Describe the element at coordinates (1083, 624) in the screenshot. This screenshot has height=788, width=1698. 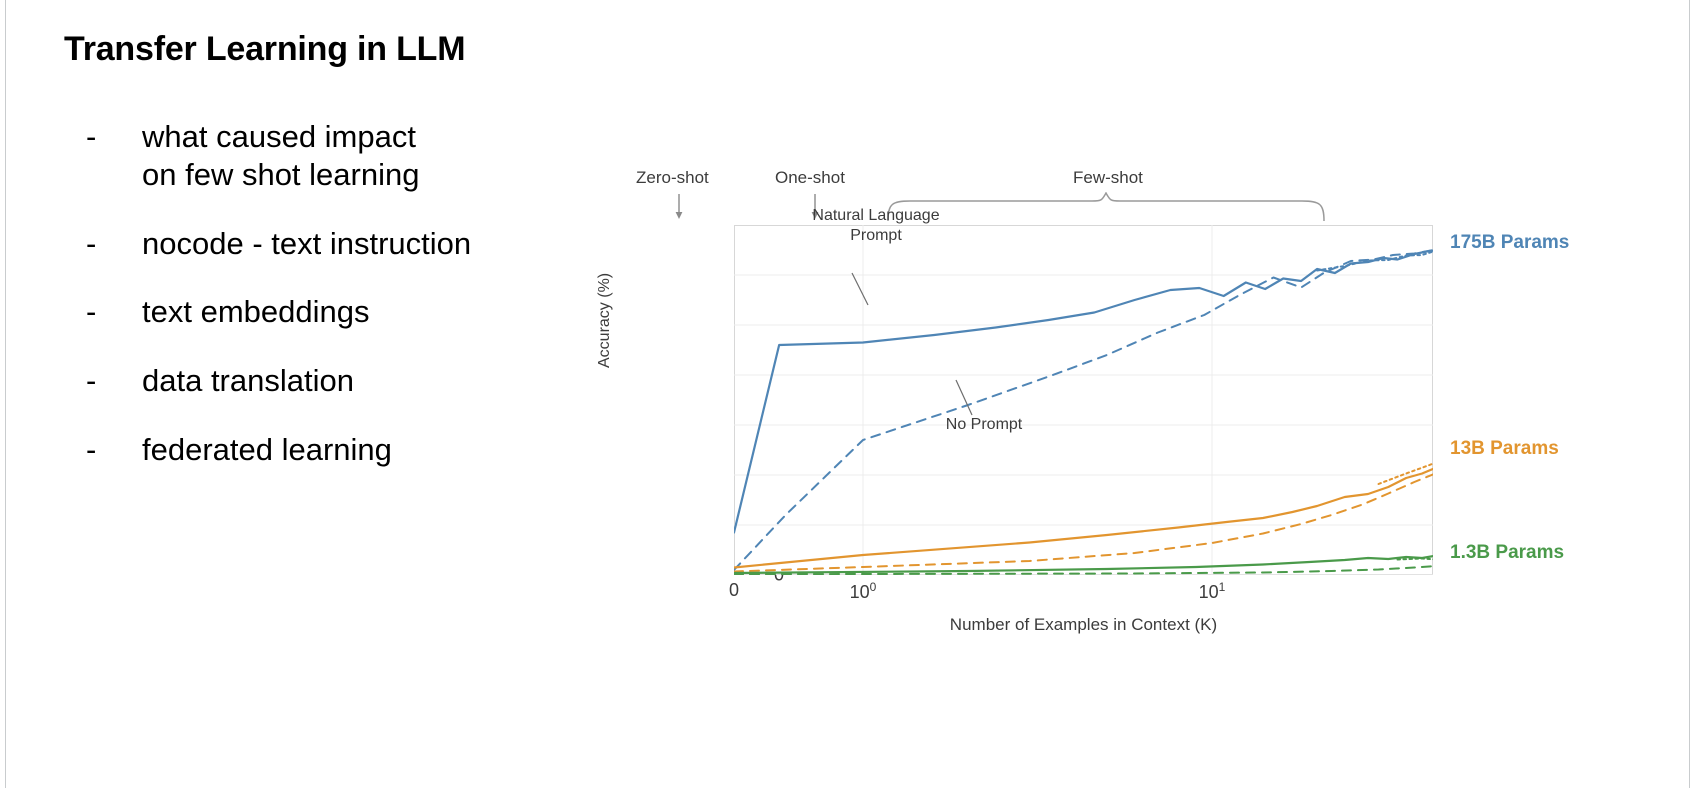
I see `x-axis-title: Number of Examples in Context (K)` at that location.